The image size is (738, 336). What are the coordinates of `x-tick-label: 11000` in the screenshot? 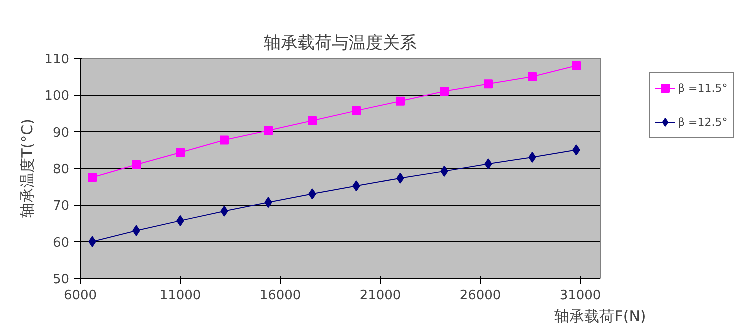 It's located at (181, 296).